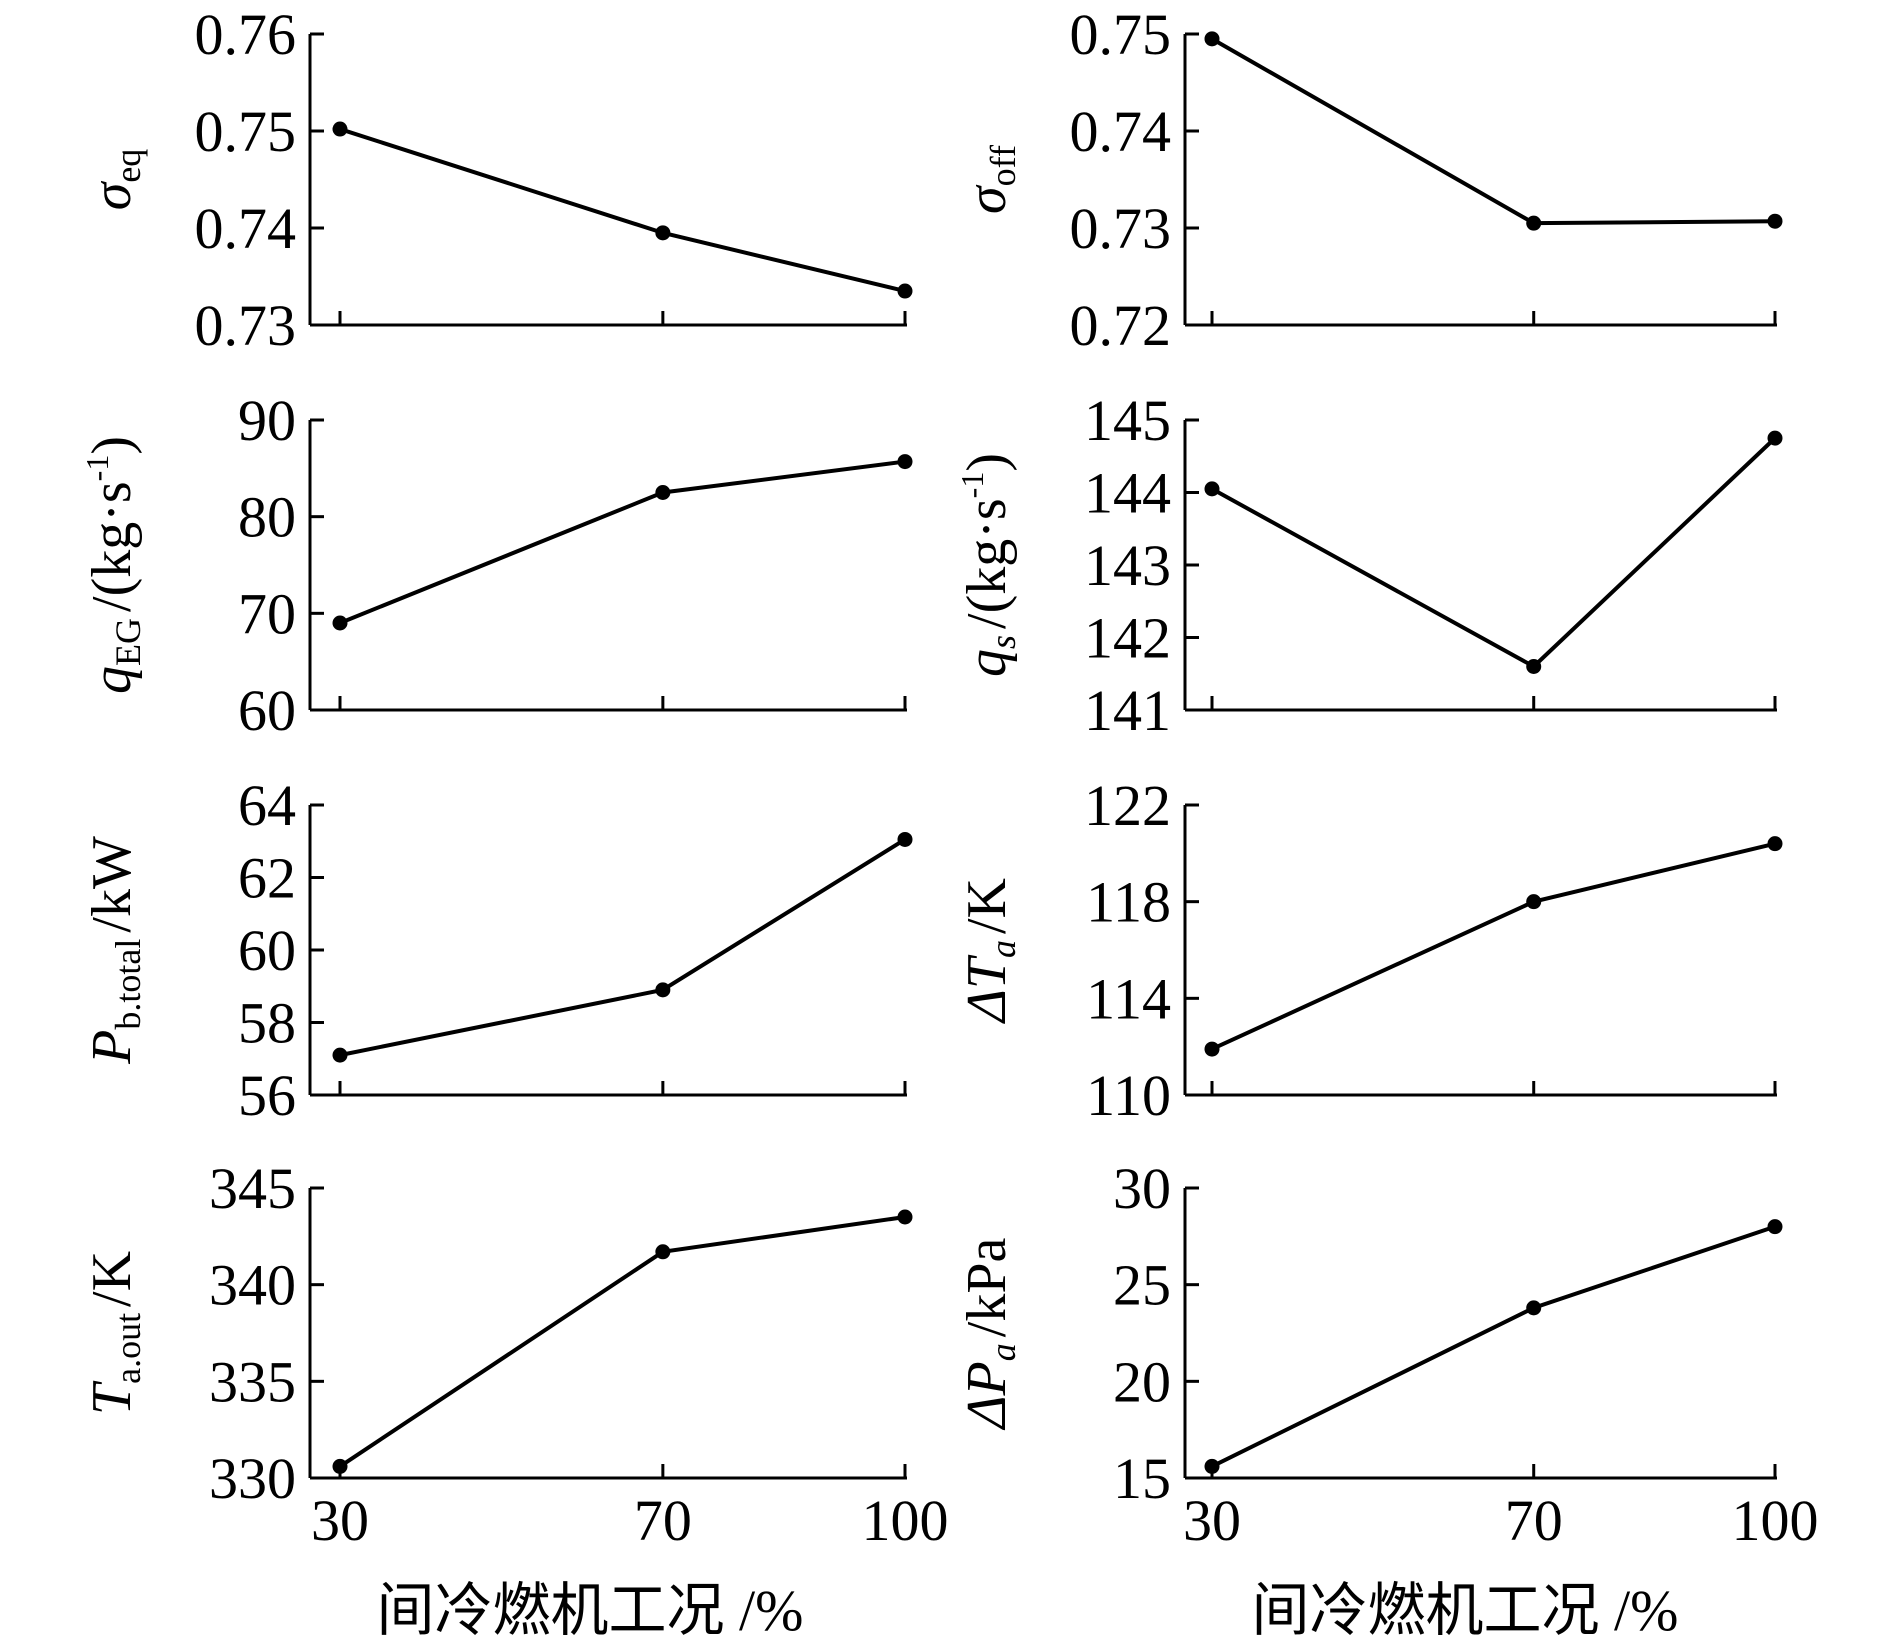  I want to click on panel-sigma-off: 0.72 0.73 0.74 0.75 σoff, so click(1369, 180).